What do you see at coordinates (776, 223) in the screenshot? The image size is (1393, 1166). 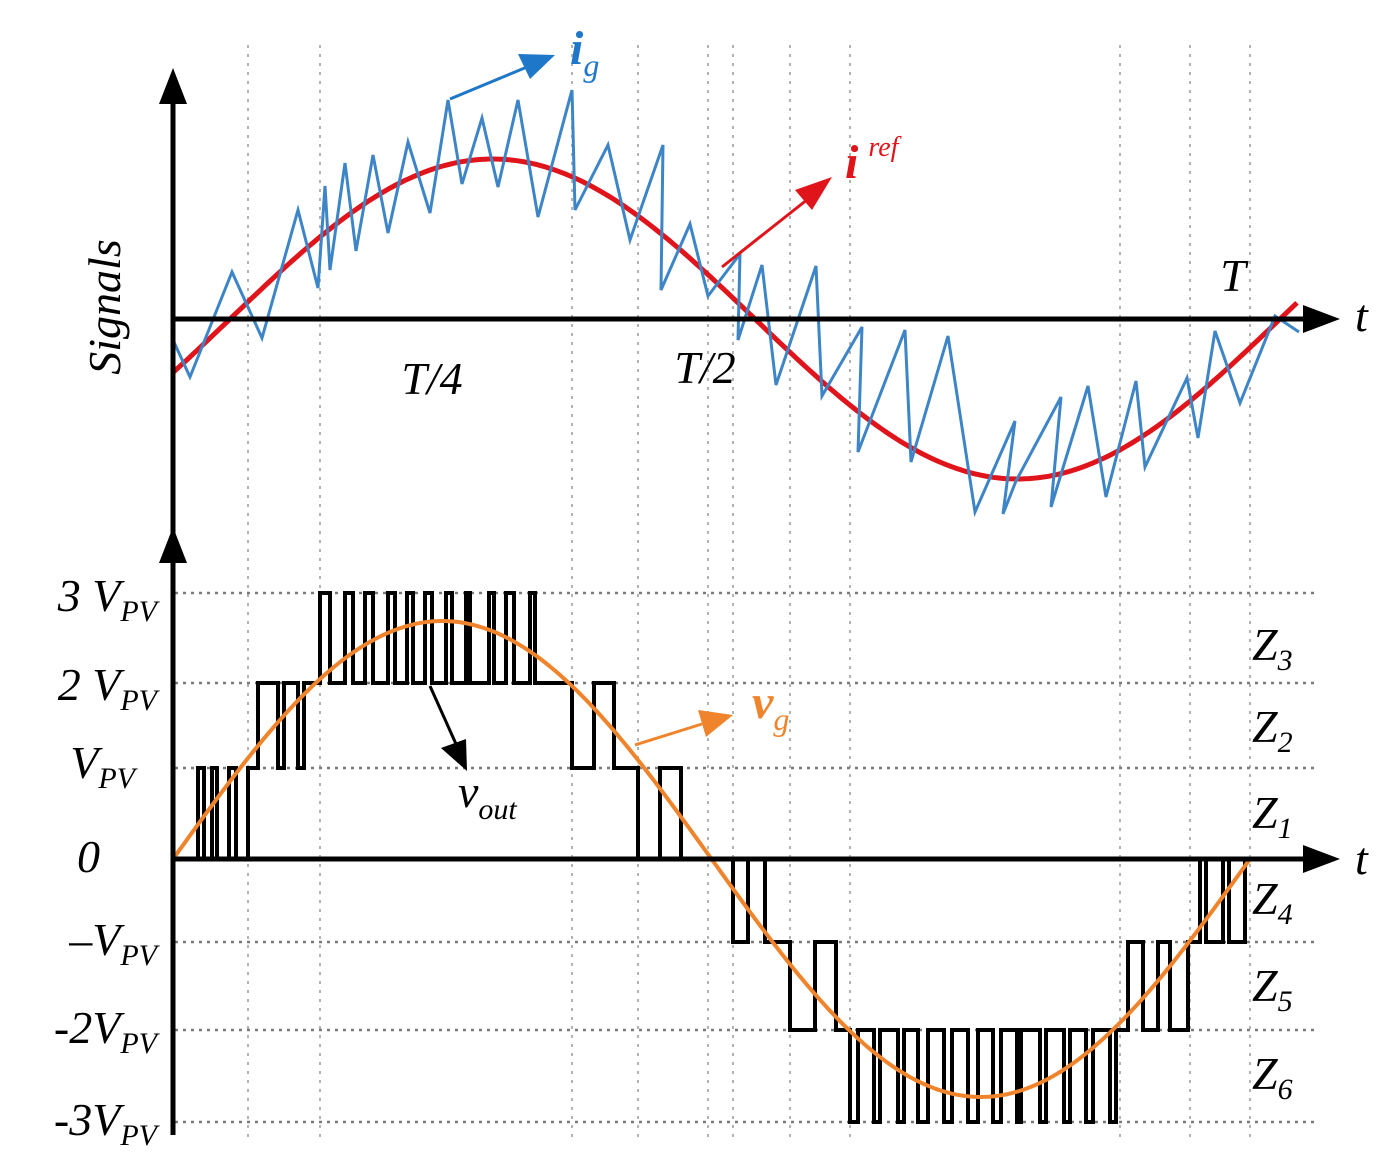 I see `iref-pointer-arrow` at bounding box center [776, 223].